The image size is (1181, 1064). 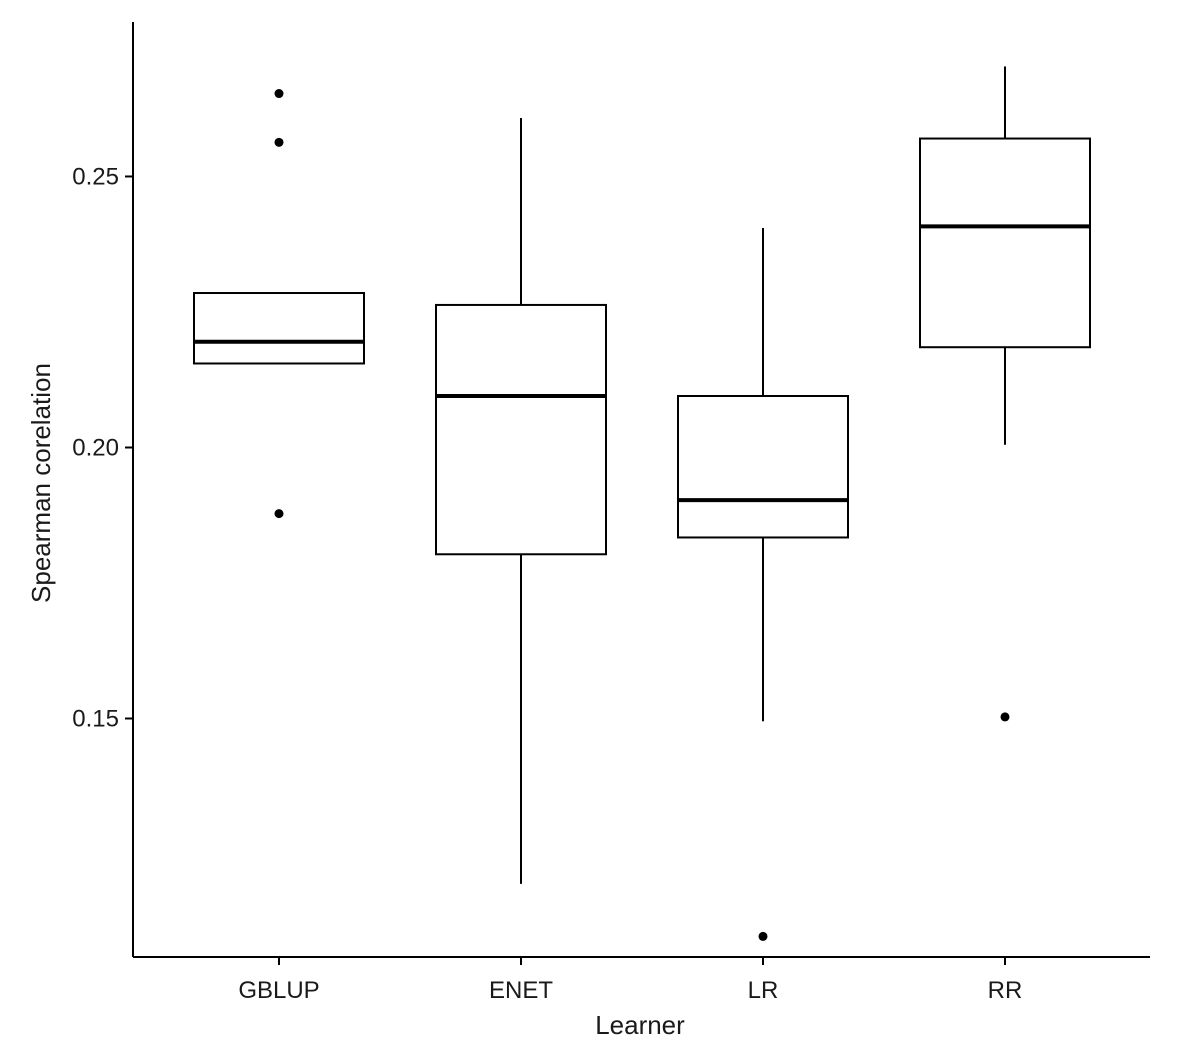 I want to click on y-tick-label: 0.20, so click(x=95, y=447).